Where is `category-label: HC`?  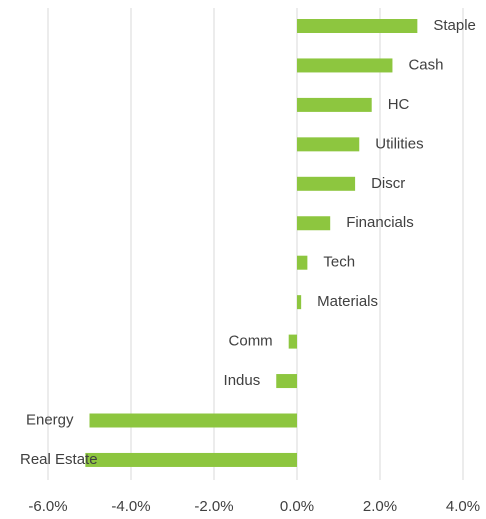 category-label: HC is located at coordinates (399, 104).